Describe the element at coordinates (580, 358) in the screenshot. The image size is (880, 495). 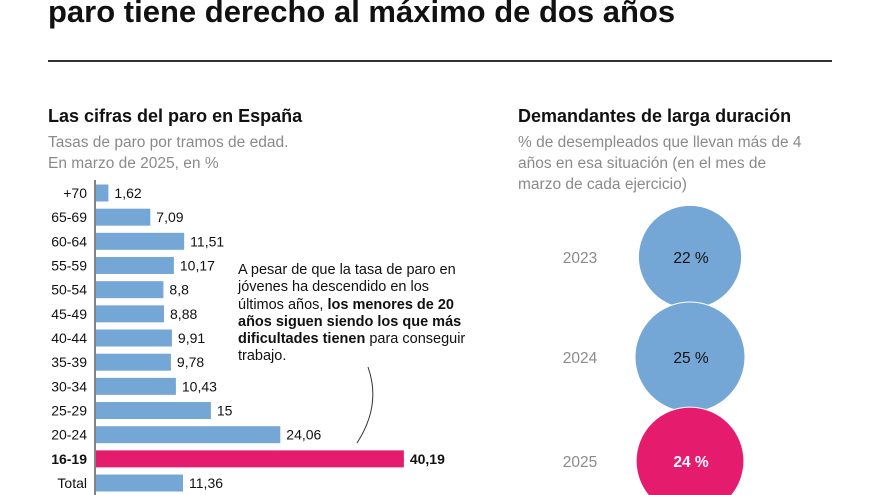
I see `year-label: 2024` at that location.